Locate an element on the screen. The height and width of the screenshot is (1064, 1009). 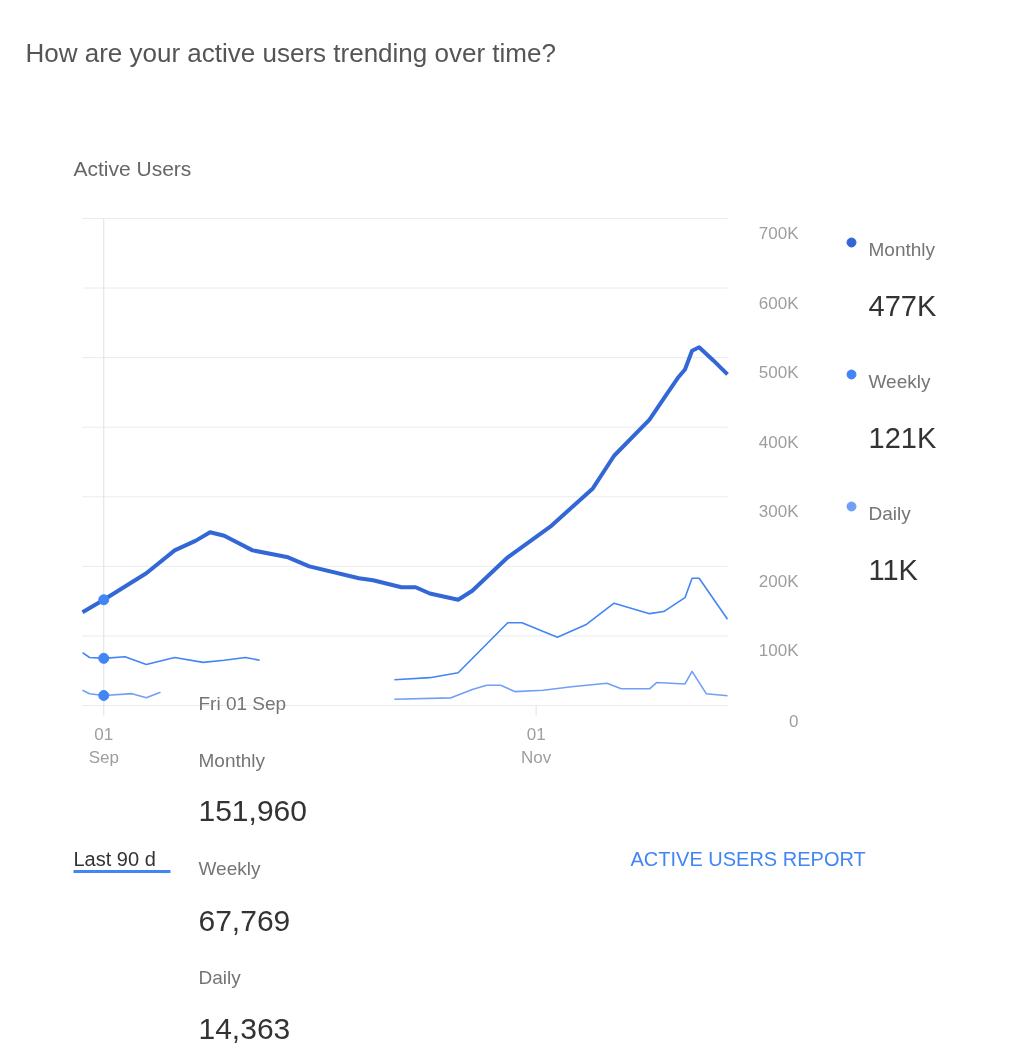
y-tick-label: 700K is located at coordinates (779, 233).